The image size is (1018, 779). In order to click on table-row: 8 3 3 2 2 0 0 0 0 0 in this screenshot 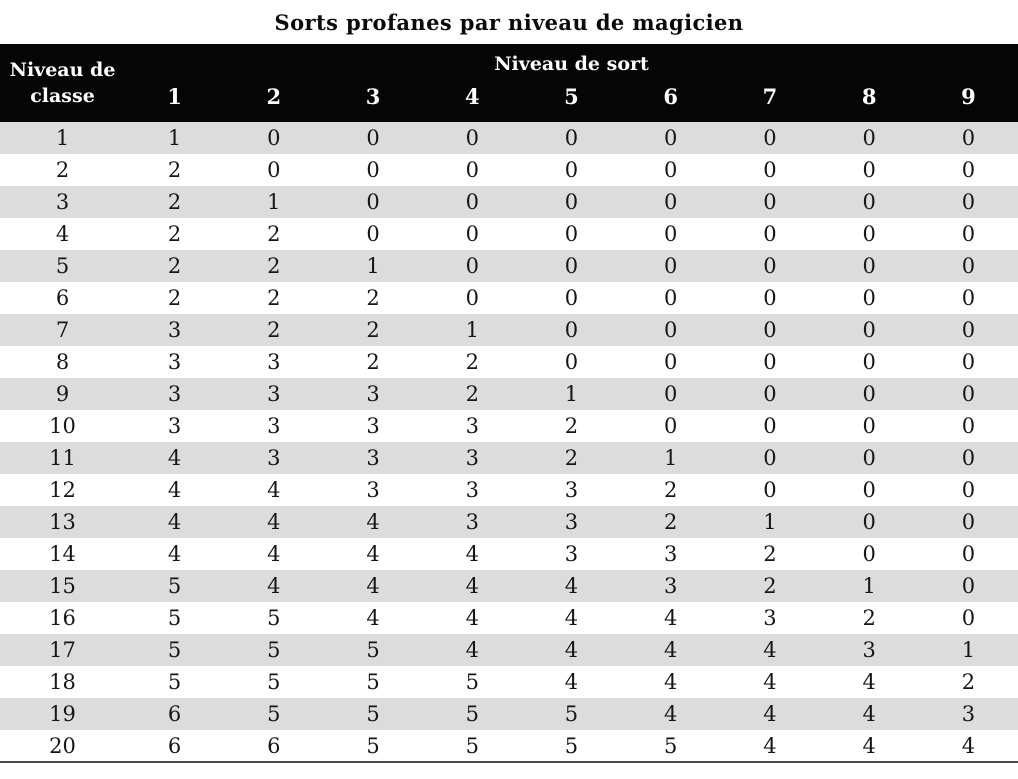, I will do `click(509, 362)`.